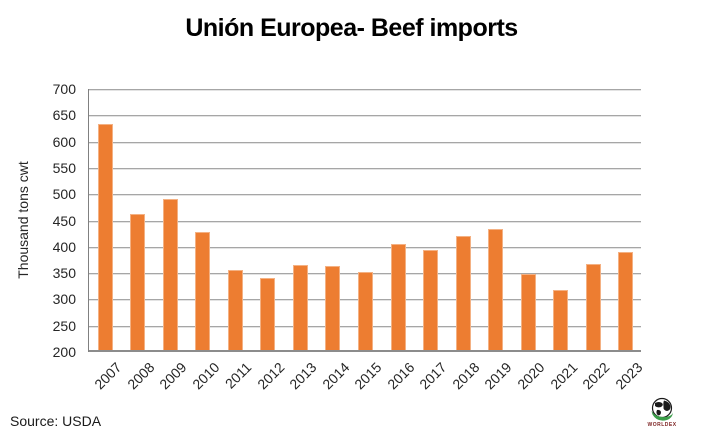 The image size is (703, 443). I want to click on x-tick-label: 2023, so click(628, 376).